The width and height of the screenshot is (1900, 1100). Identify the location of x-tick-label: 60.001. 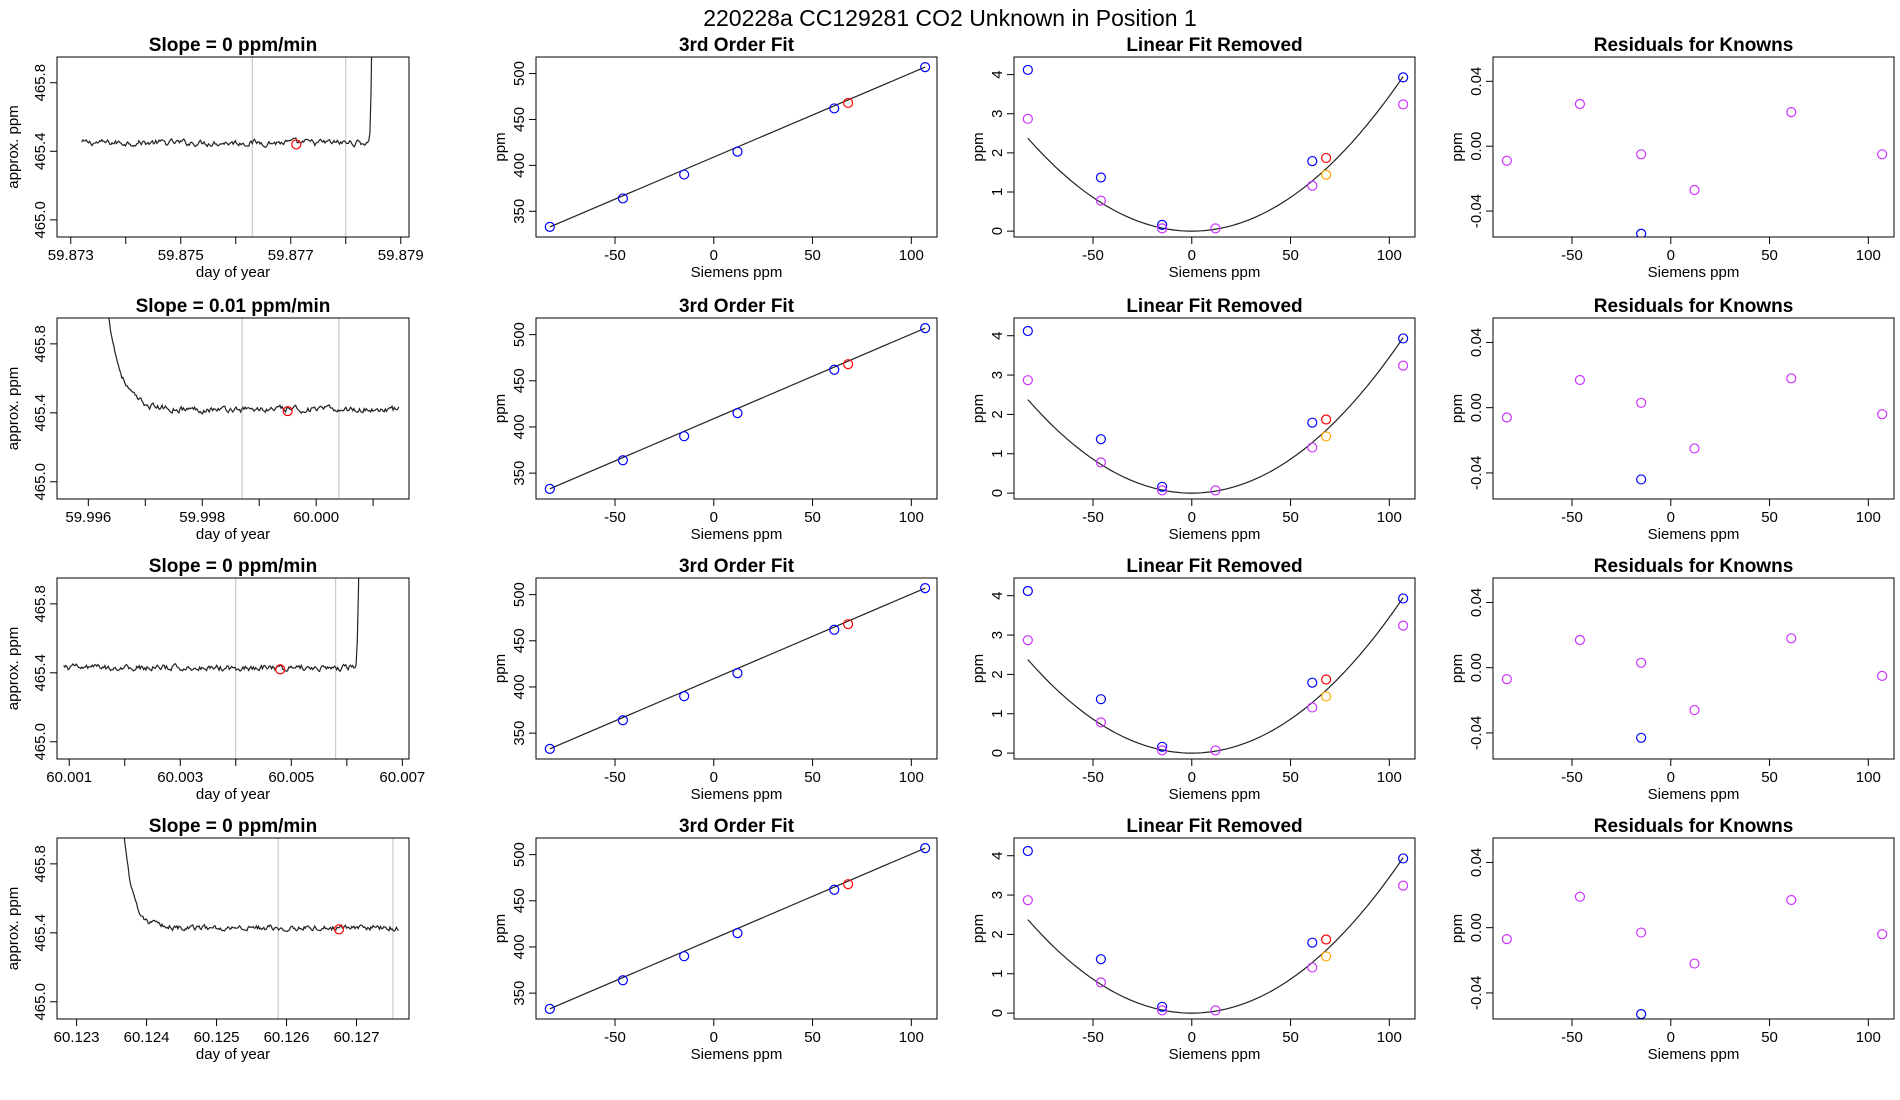
(69, 777).